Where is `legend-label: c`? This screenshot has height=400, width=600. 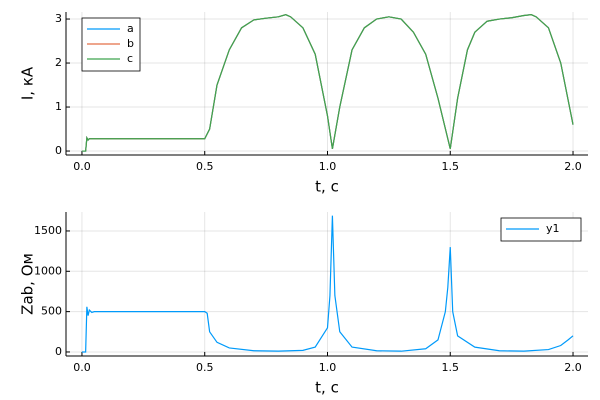 legend-label: c is located at coordinates (130, 58).